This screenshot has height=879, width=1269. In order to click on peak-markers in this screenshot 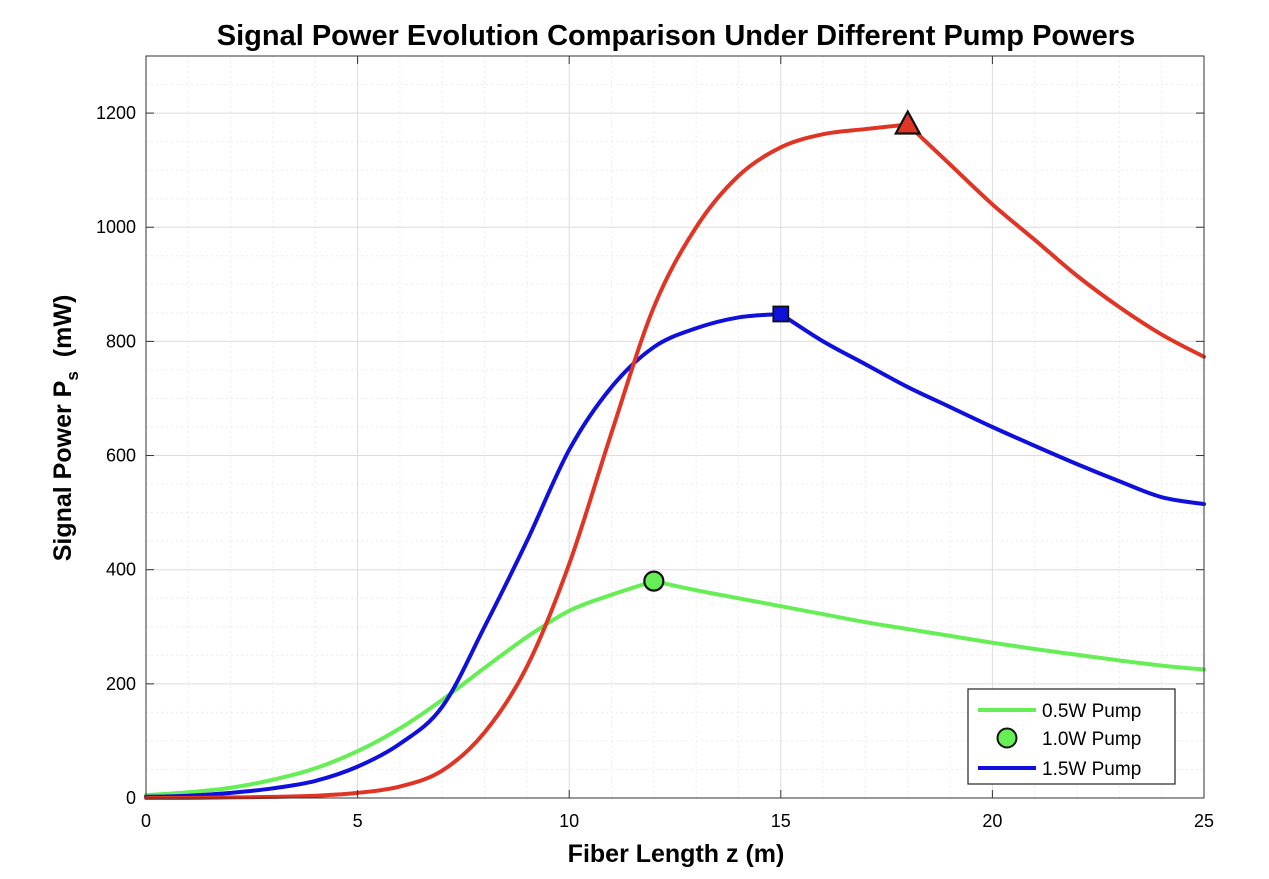, I will do `click(782, 350)`.